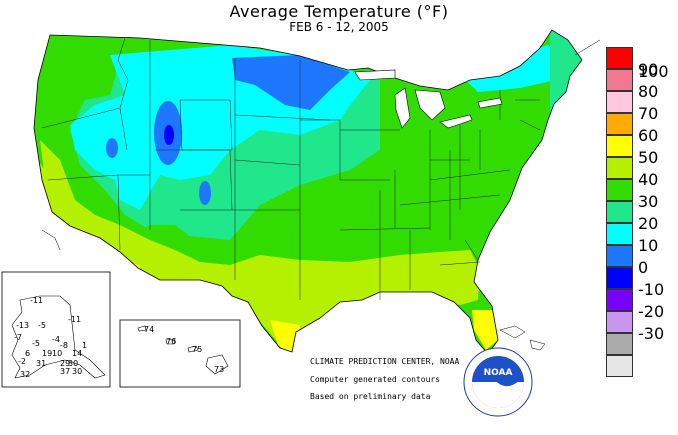 This screenshot has height=435, width=678. Describe the element at coordinates (648, 201) in the screenshot. I see `legend-label: 30` at that location.